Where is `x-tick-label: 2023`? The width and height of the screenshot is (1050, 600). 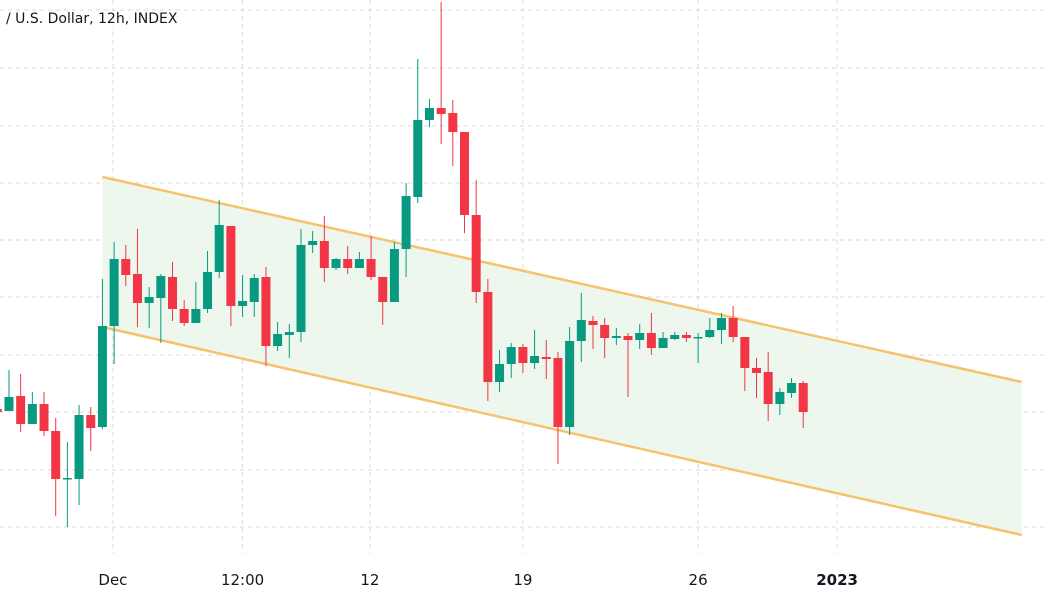
x-tick-label: 2023 is located at coordinates (837, 580).